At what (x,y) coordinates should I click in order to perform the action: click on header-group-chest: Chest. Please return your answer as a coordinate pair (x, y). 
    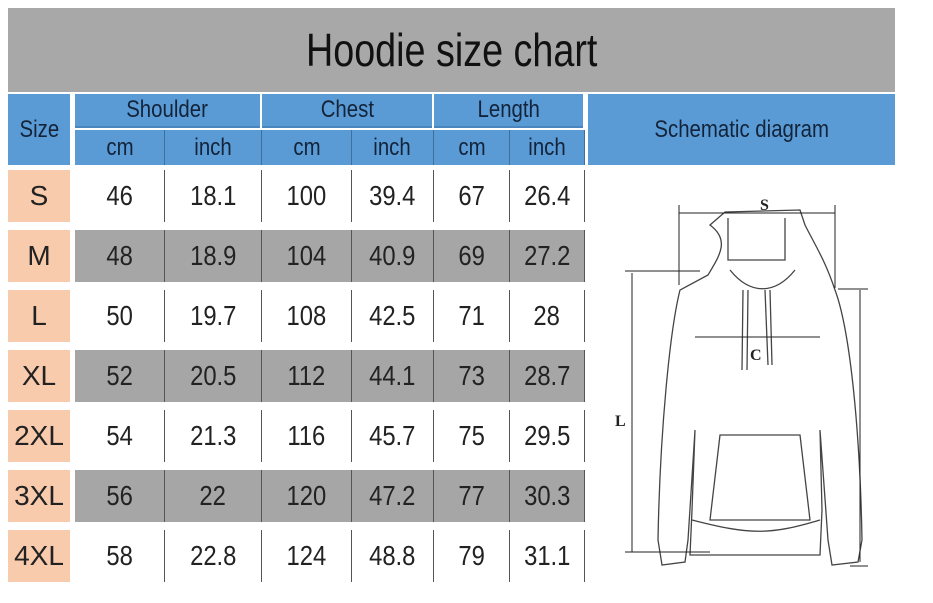
    Looking at the image, I should click on (347, 111).